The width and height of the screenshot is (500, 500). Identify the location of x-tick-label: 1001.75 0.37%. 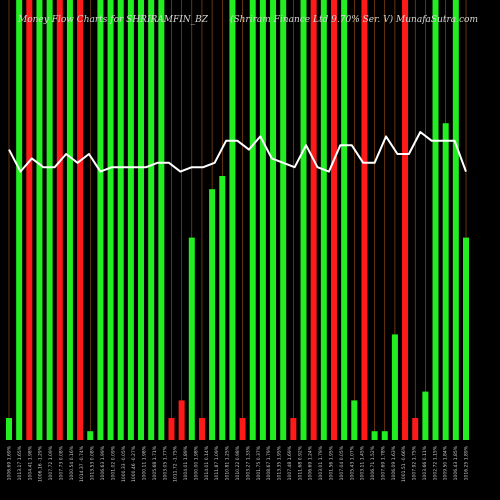
(259, 462).